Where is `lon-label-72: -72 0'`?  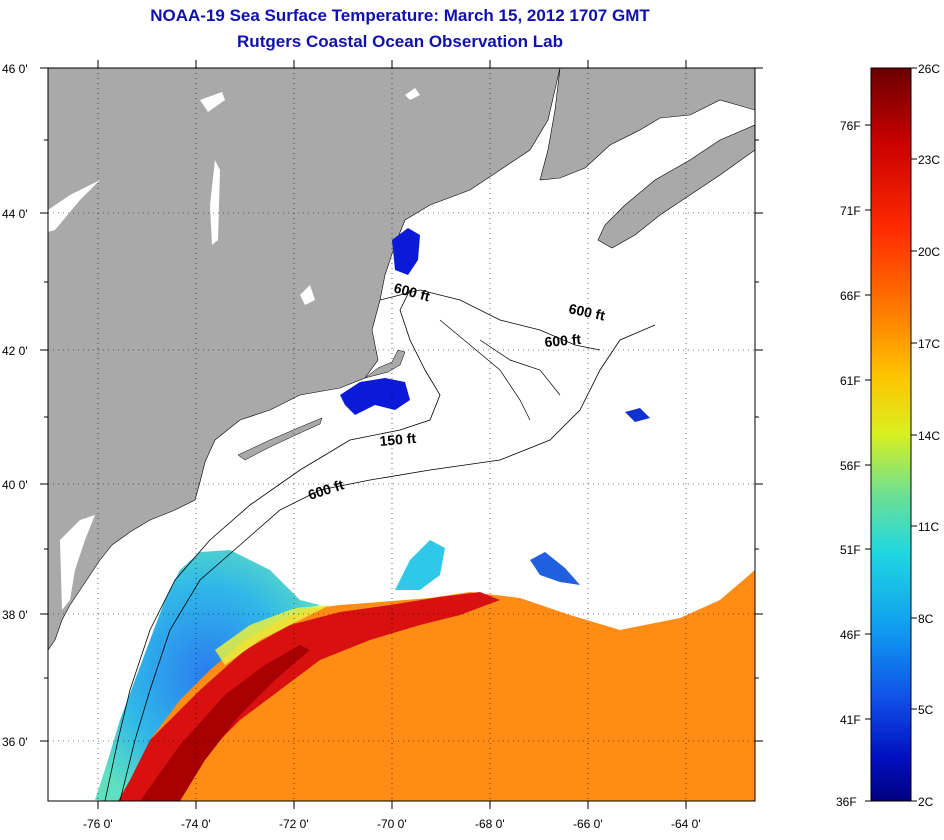
lon-label-72: -72 0' is located at coordinates (294, 824).